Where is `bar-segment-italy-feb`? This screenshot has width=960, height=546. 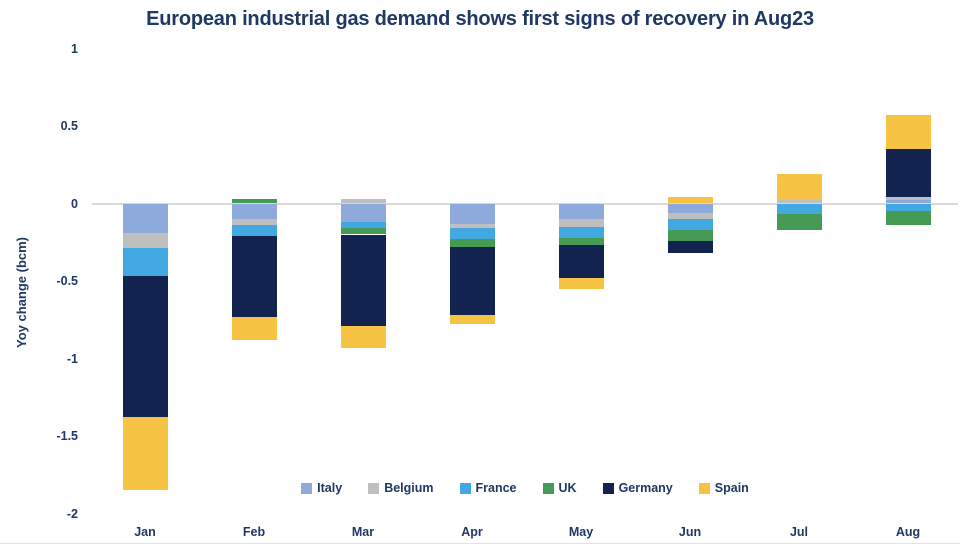
bar-segment-italy-feb is located at coordinates (254, 211).